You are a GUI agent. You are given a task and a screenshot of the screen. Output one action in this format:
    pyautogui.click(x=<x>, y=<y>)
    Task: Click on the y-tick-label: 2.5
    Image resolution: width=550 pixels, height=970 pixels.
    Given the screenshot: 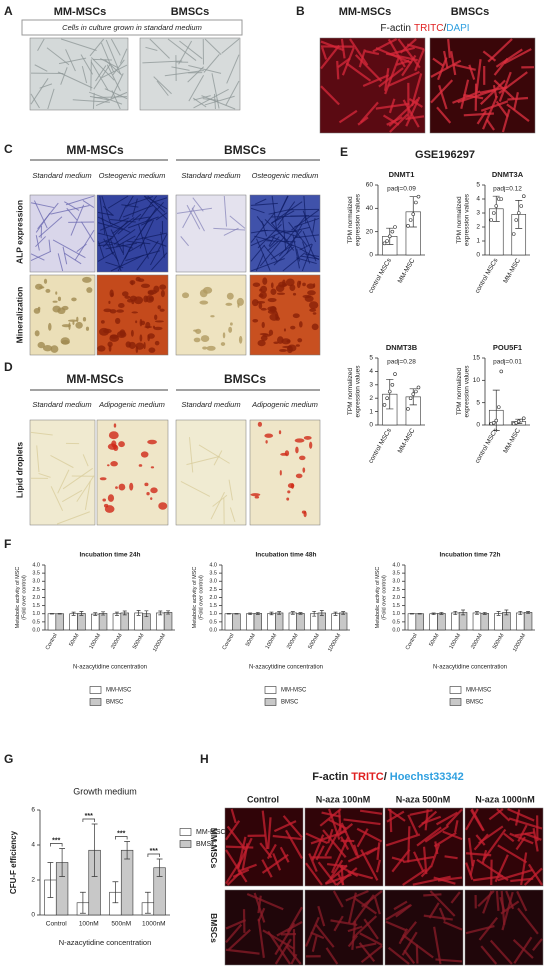 What is the action you would take?
    pyautogui.click(x=36, y=590)
    